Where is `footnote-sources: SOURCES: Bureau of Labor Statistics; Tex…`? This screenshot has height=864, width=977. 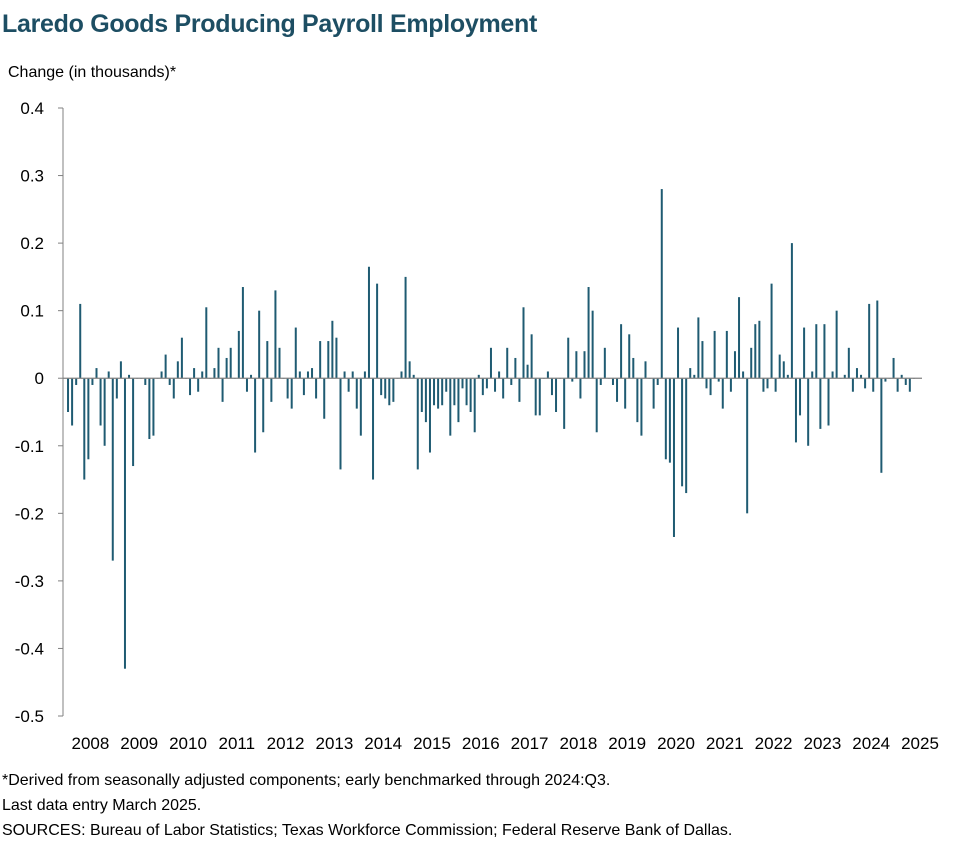 footnote-sources: SOURCES: Bureau of Labor Statistics; Tex… is located at coordinates (367, 830).